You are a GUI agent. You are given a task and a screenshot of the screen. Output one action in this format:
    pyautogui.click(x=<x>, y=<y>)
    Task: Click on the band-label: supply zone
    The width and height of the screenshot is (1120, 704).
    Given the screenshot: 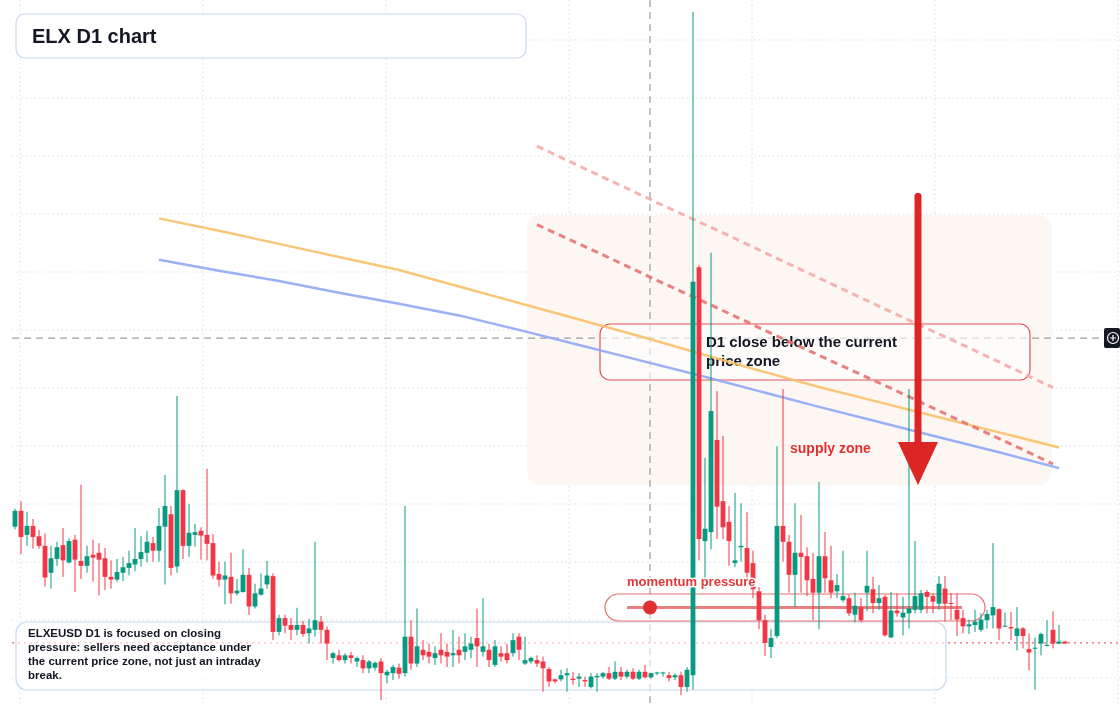 What is the action you would take?
    pyautogui.click(x=831, y=448)
    